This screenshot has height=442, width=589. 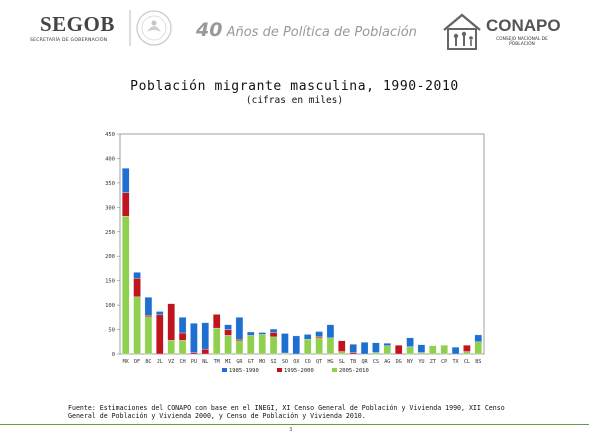 What do you see at coordinates (126, 362) in the screenshot?
I see `x-tick-label: MX` at bounding box center [126, 362].